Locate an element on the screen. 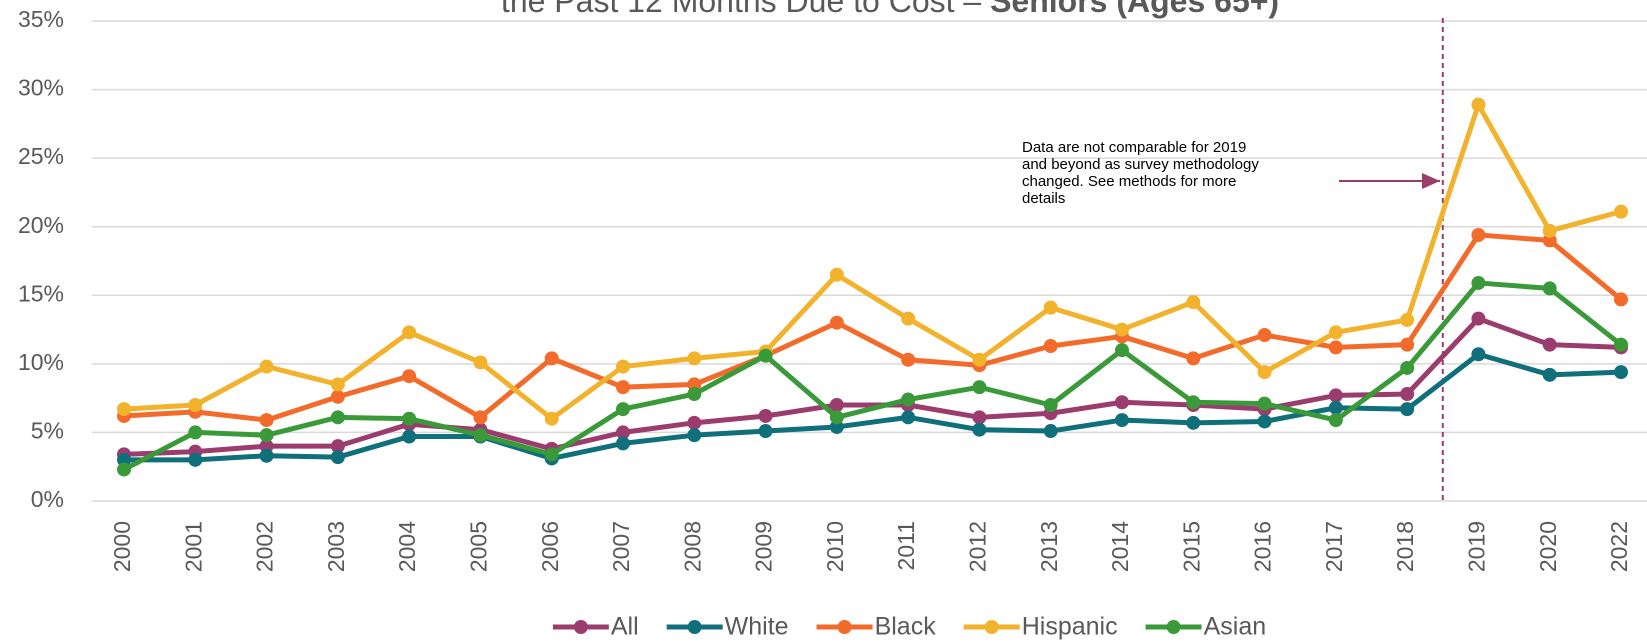  legend-label: All is located at coordinates (625, 627).